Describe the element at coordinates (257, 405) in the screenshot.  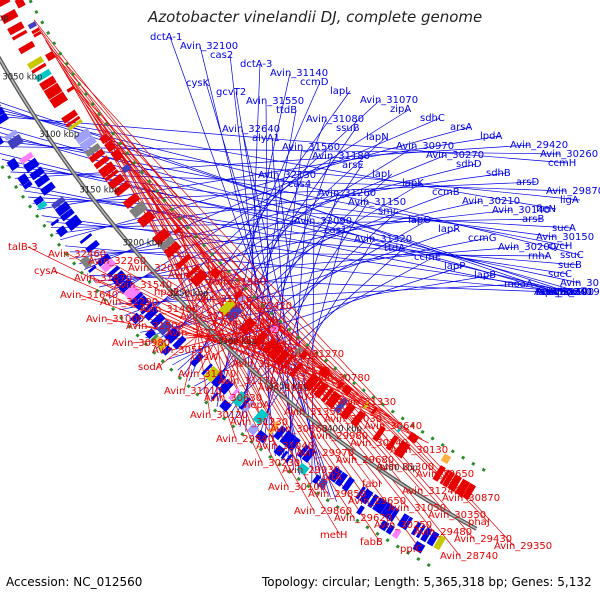
I see `gene-label: hepA` at that location.